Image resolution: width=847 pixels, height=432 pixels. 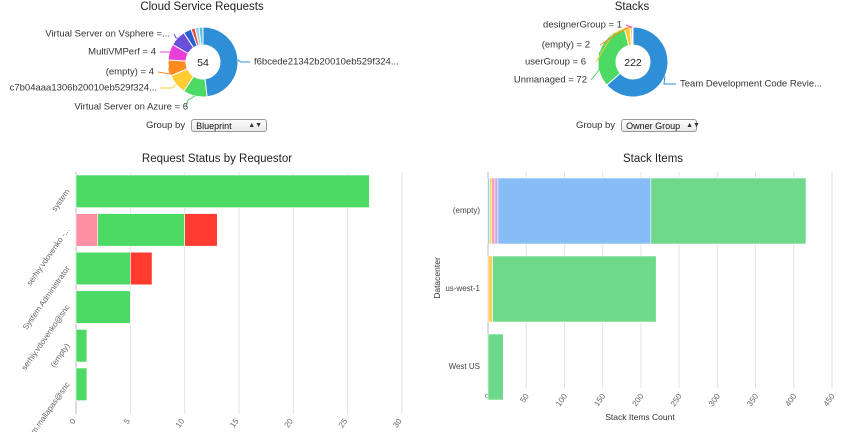 I want to click on donut-center-total: 54, so click(x=203, y=63).